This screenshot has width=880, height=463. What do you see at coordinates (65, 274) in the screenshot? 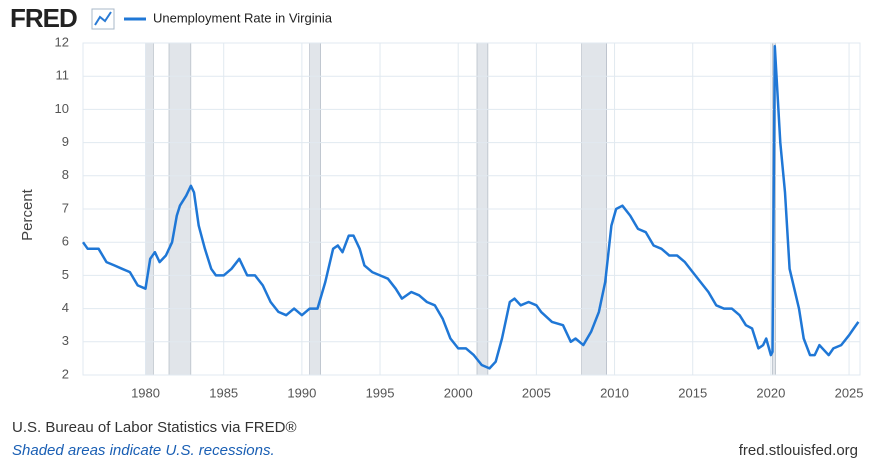
I see `y-tick-label: 5` at bounding box center [65, 274].